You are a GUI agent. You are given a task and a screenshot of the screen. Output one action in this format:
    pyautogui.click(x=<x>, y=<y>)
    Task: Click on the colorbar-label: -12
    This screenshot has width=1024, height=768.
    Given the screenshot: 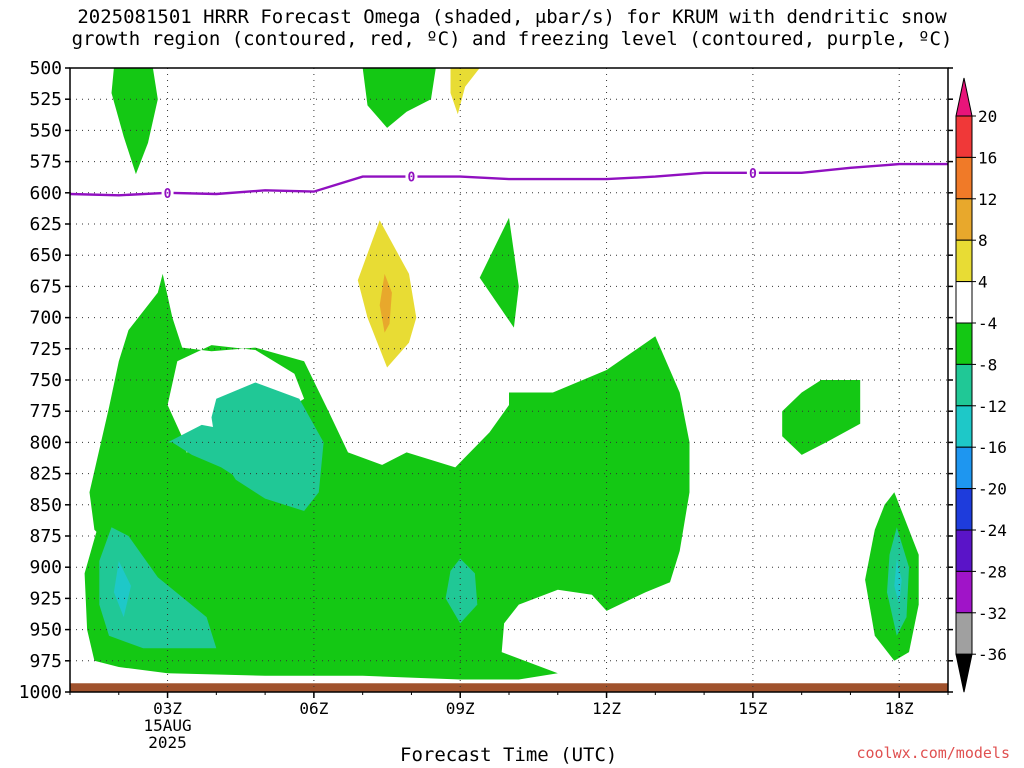 What is the action you would take?
    pyautogui.click(x=992, y=406)
    